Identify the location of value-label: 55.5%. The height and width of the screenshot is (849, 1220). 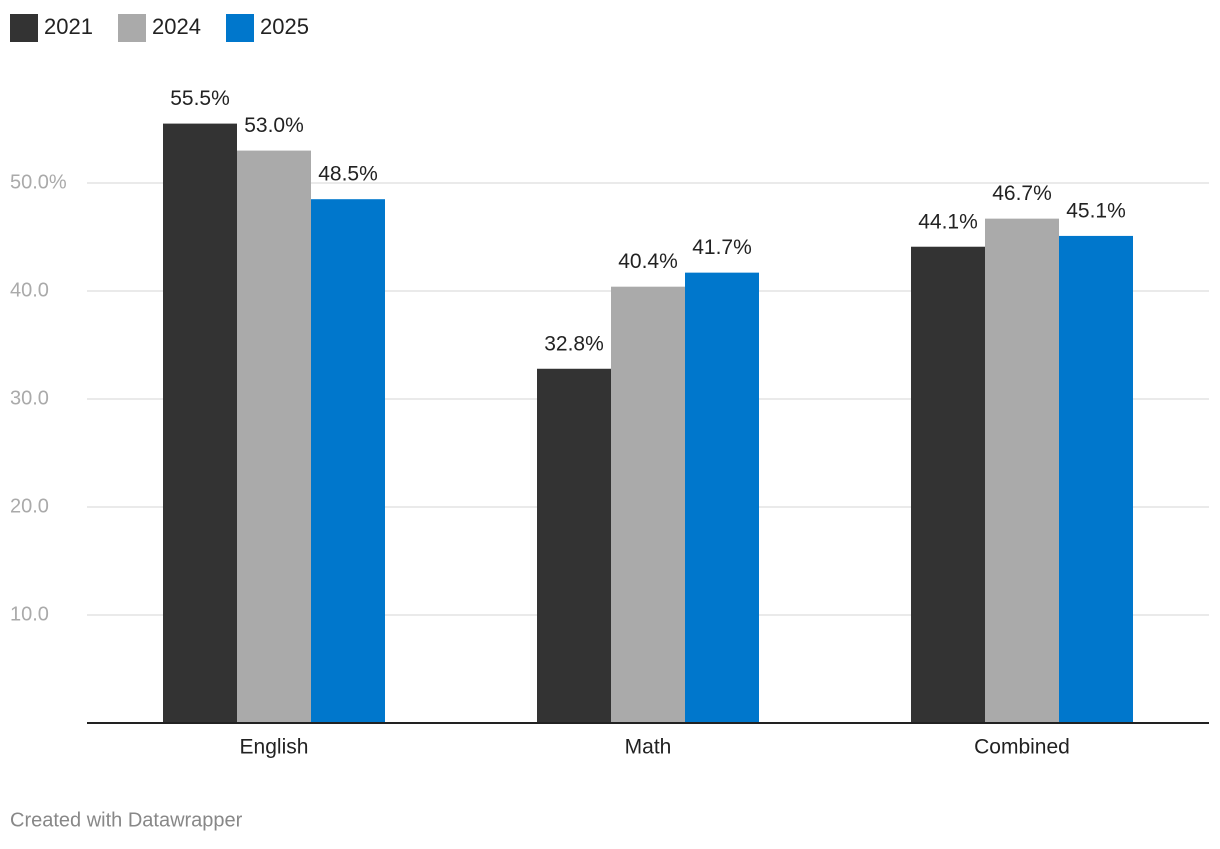
(200, 98).